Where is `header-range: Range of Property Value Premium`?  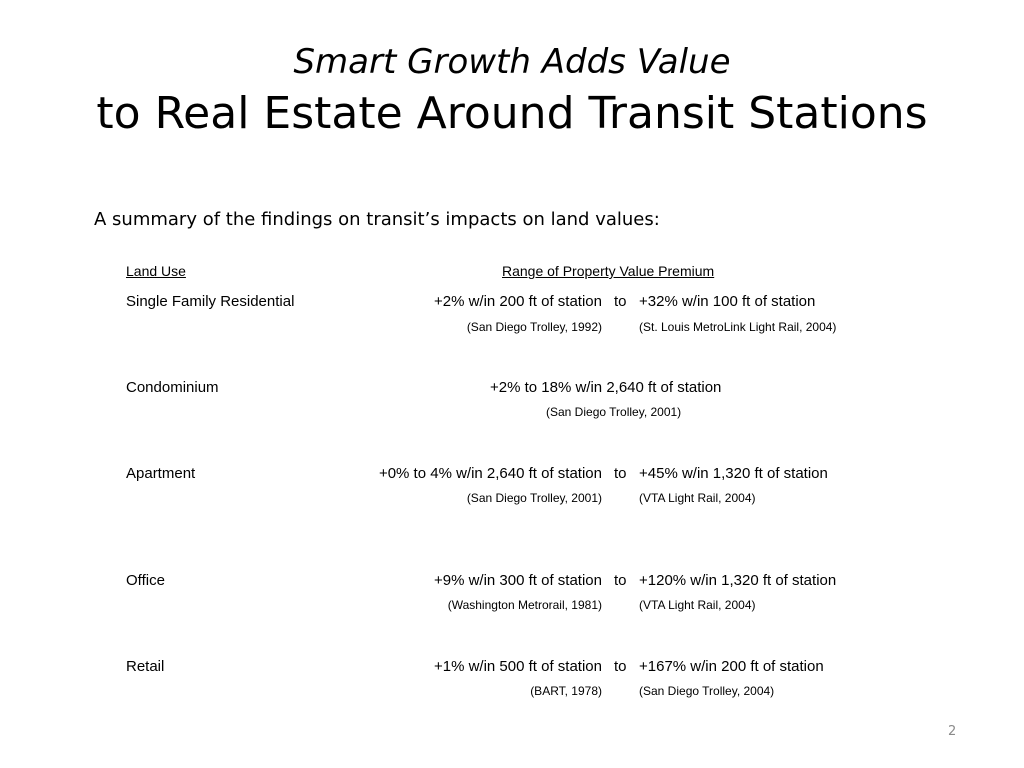
header-range: Range of Property Value Premium is located at coordinates (608, 271).